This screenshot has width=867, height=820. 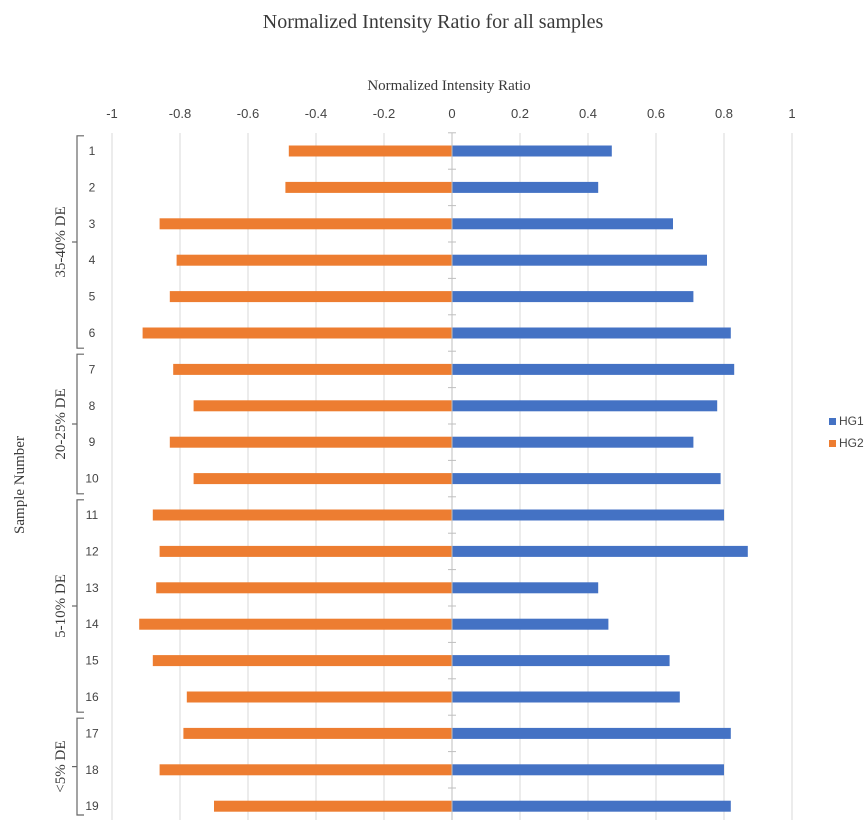 I want to click on category-label: 18, so click(x=92, y=770).